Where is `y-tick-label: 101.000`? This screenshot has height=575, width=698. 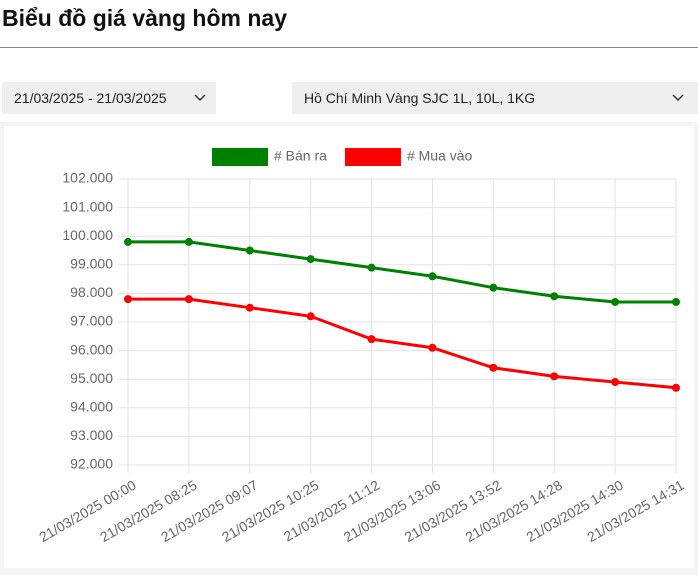 y-tick-label: 101.000 is located at coordinates (87, 206).